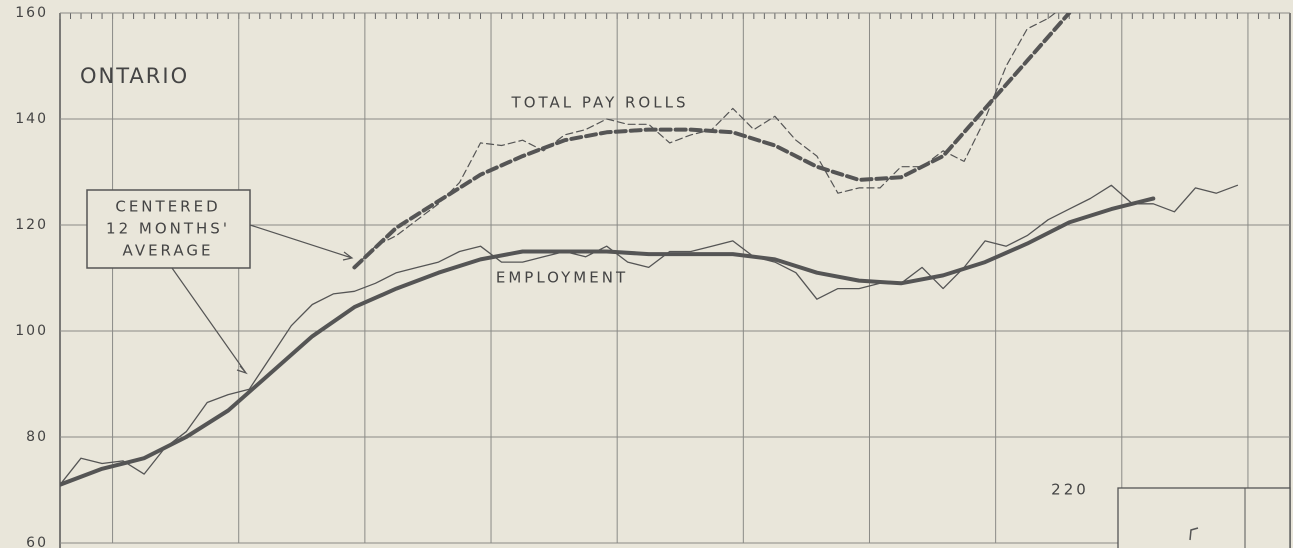  I want to click on annotation: CENTERED, so click(167, 207).